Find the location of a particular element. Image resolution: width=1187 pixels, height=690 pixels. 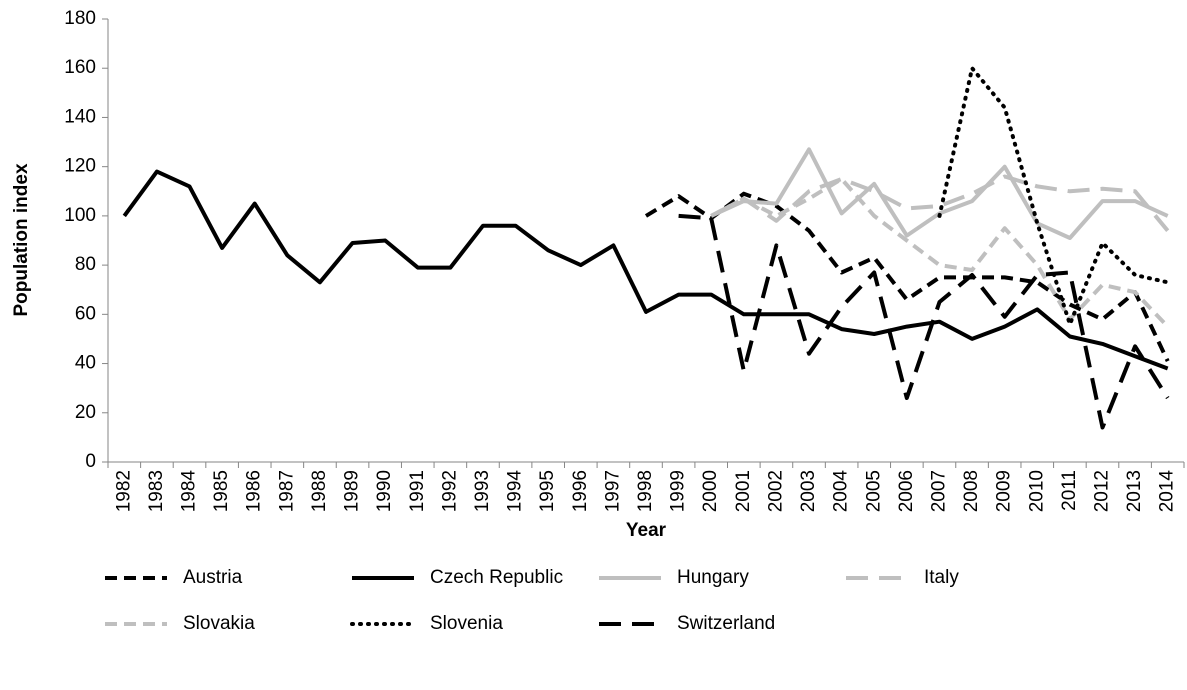

legend-label: Slovenia is located at coordinates (466, 623).